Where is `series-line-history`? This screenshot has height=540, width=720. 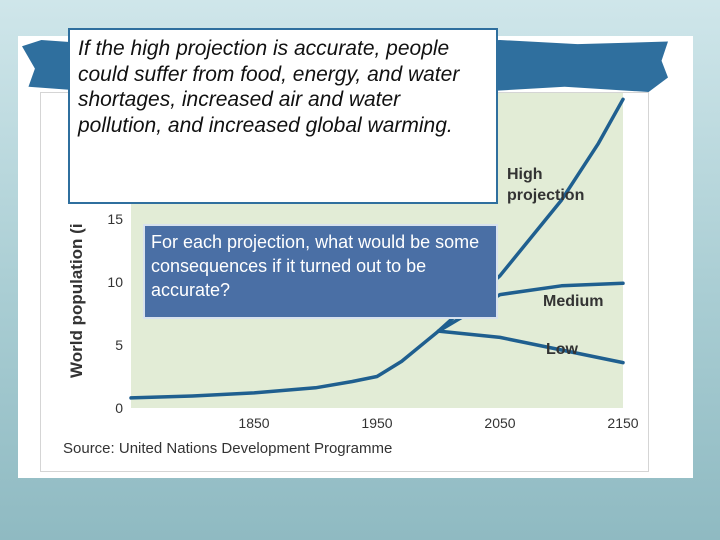 series-line-history is located at coordinates (285, 364).